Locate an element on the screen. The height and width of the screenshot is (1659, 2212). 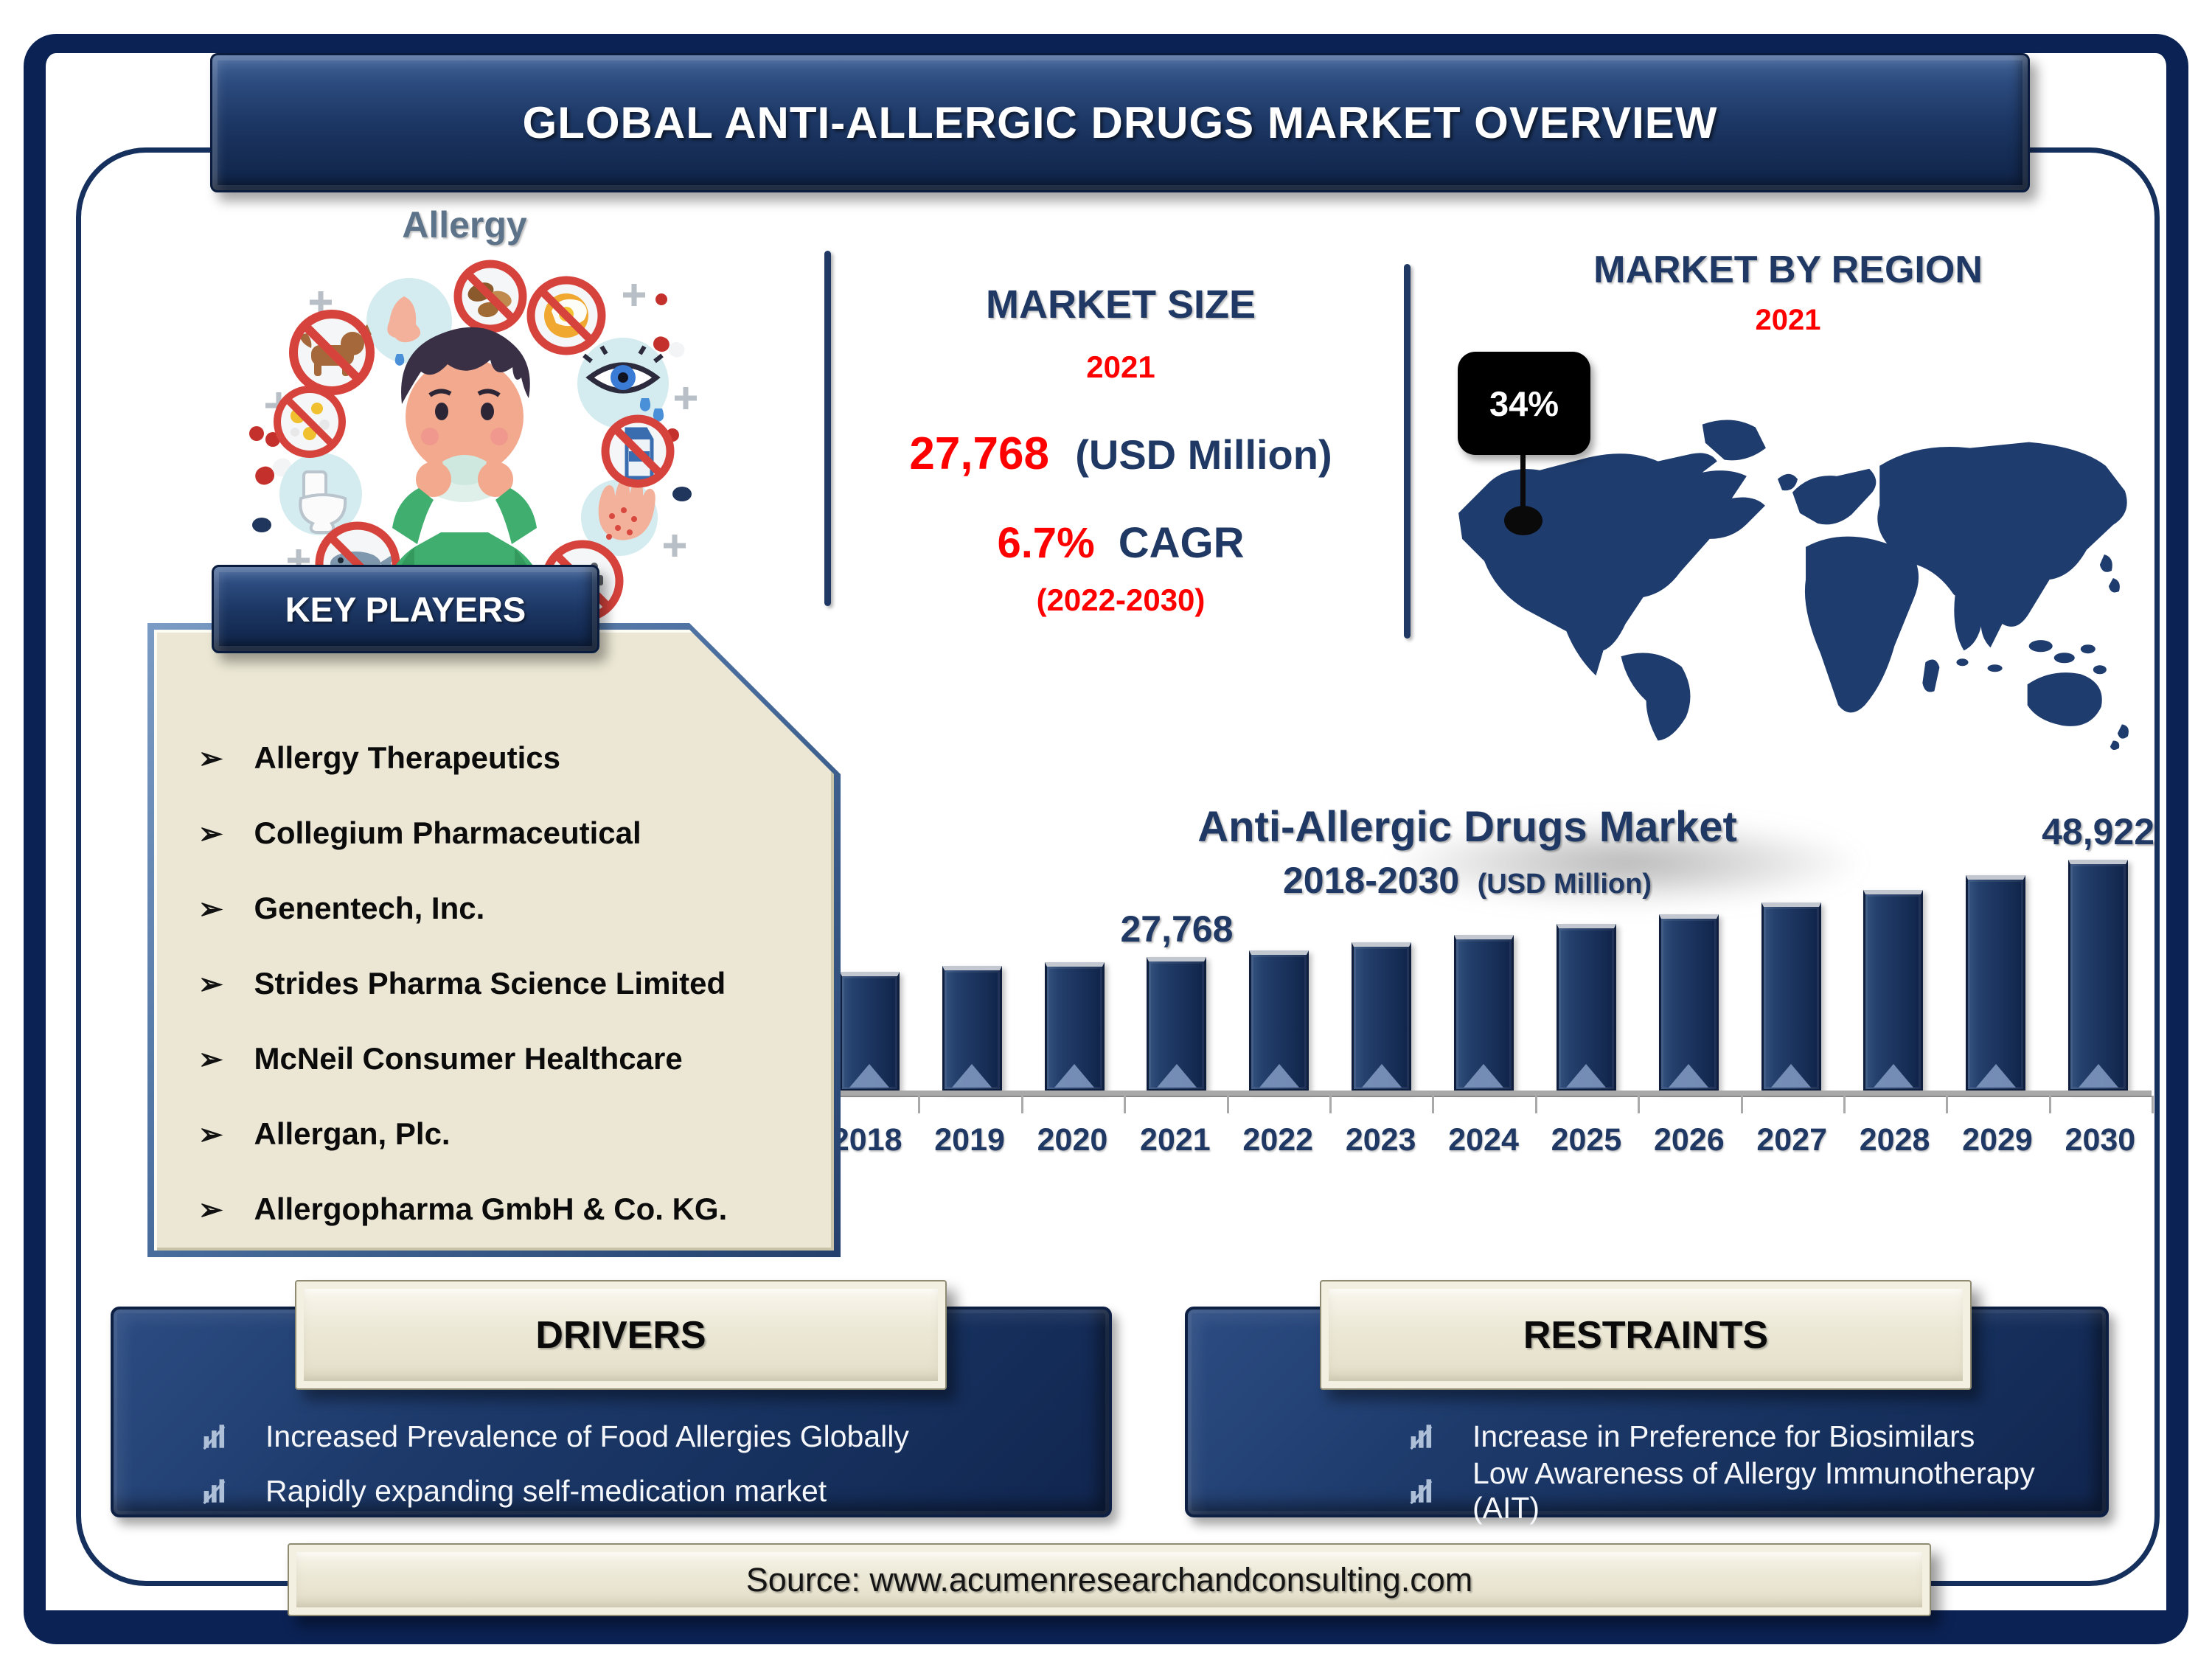
chart-title: Anti-Allergic Drugs Market is located at coordinates (1467, 827).